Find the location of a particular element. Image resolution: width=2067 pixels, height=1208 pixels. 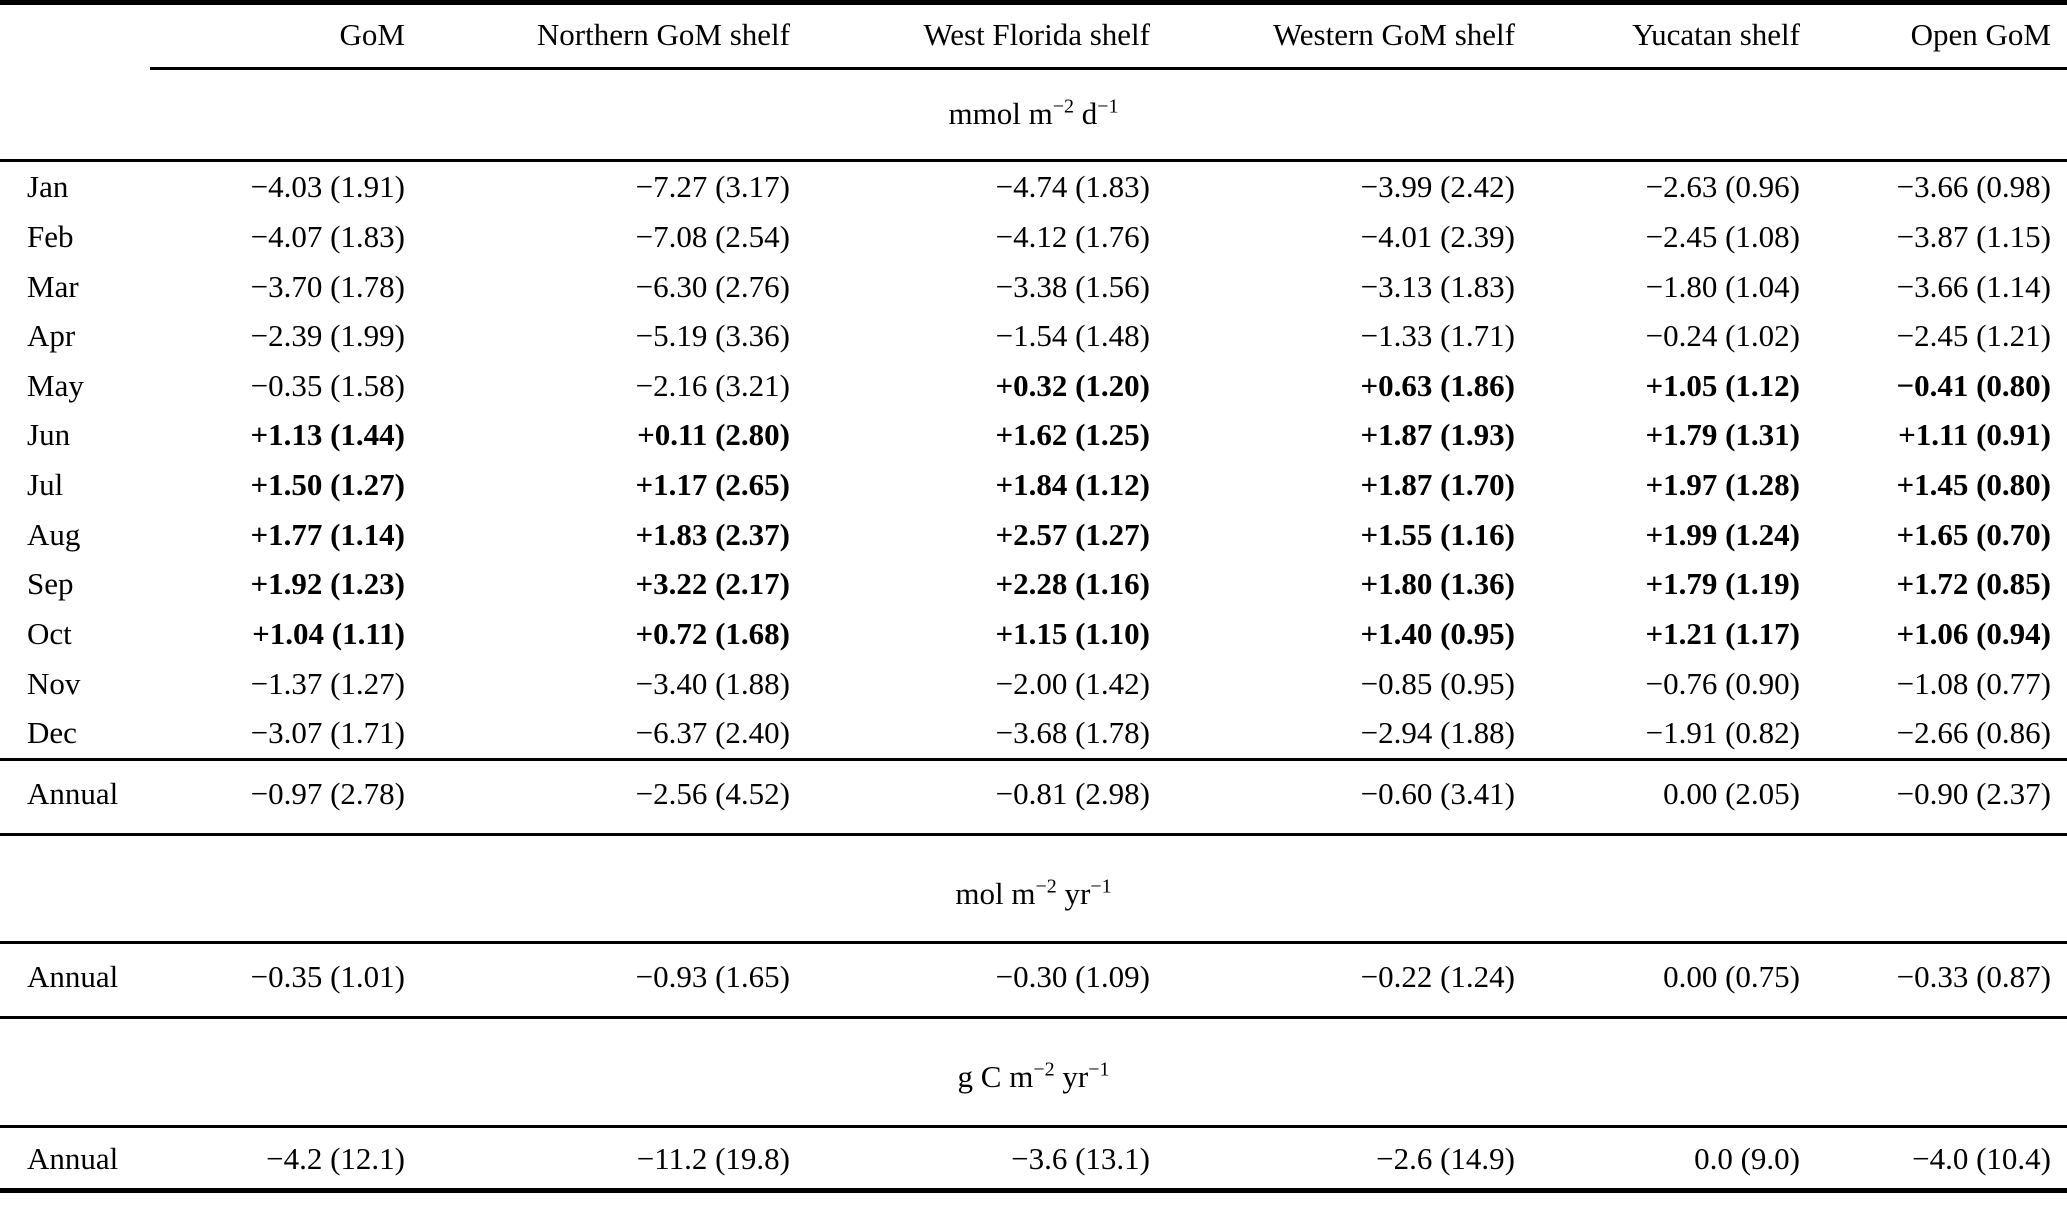

annual-value-cell: −0.22 (1.24) is located at coordinates (1342, 980).